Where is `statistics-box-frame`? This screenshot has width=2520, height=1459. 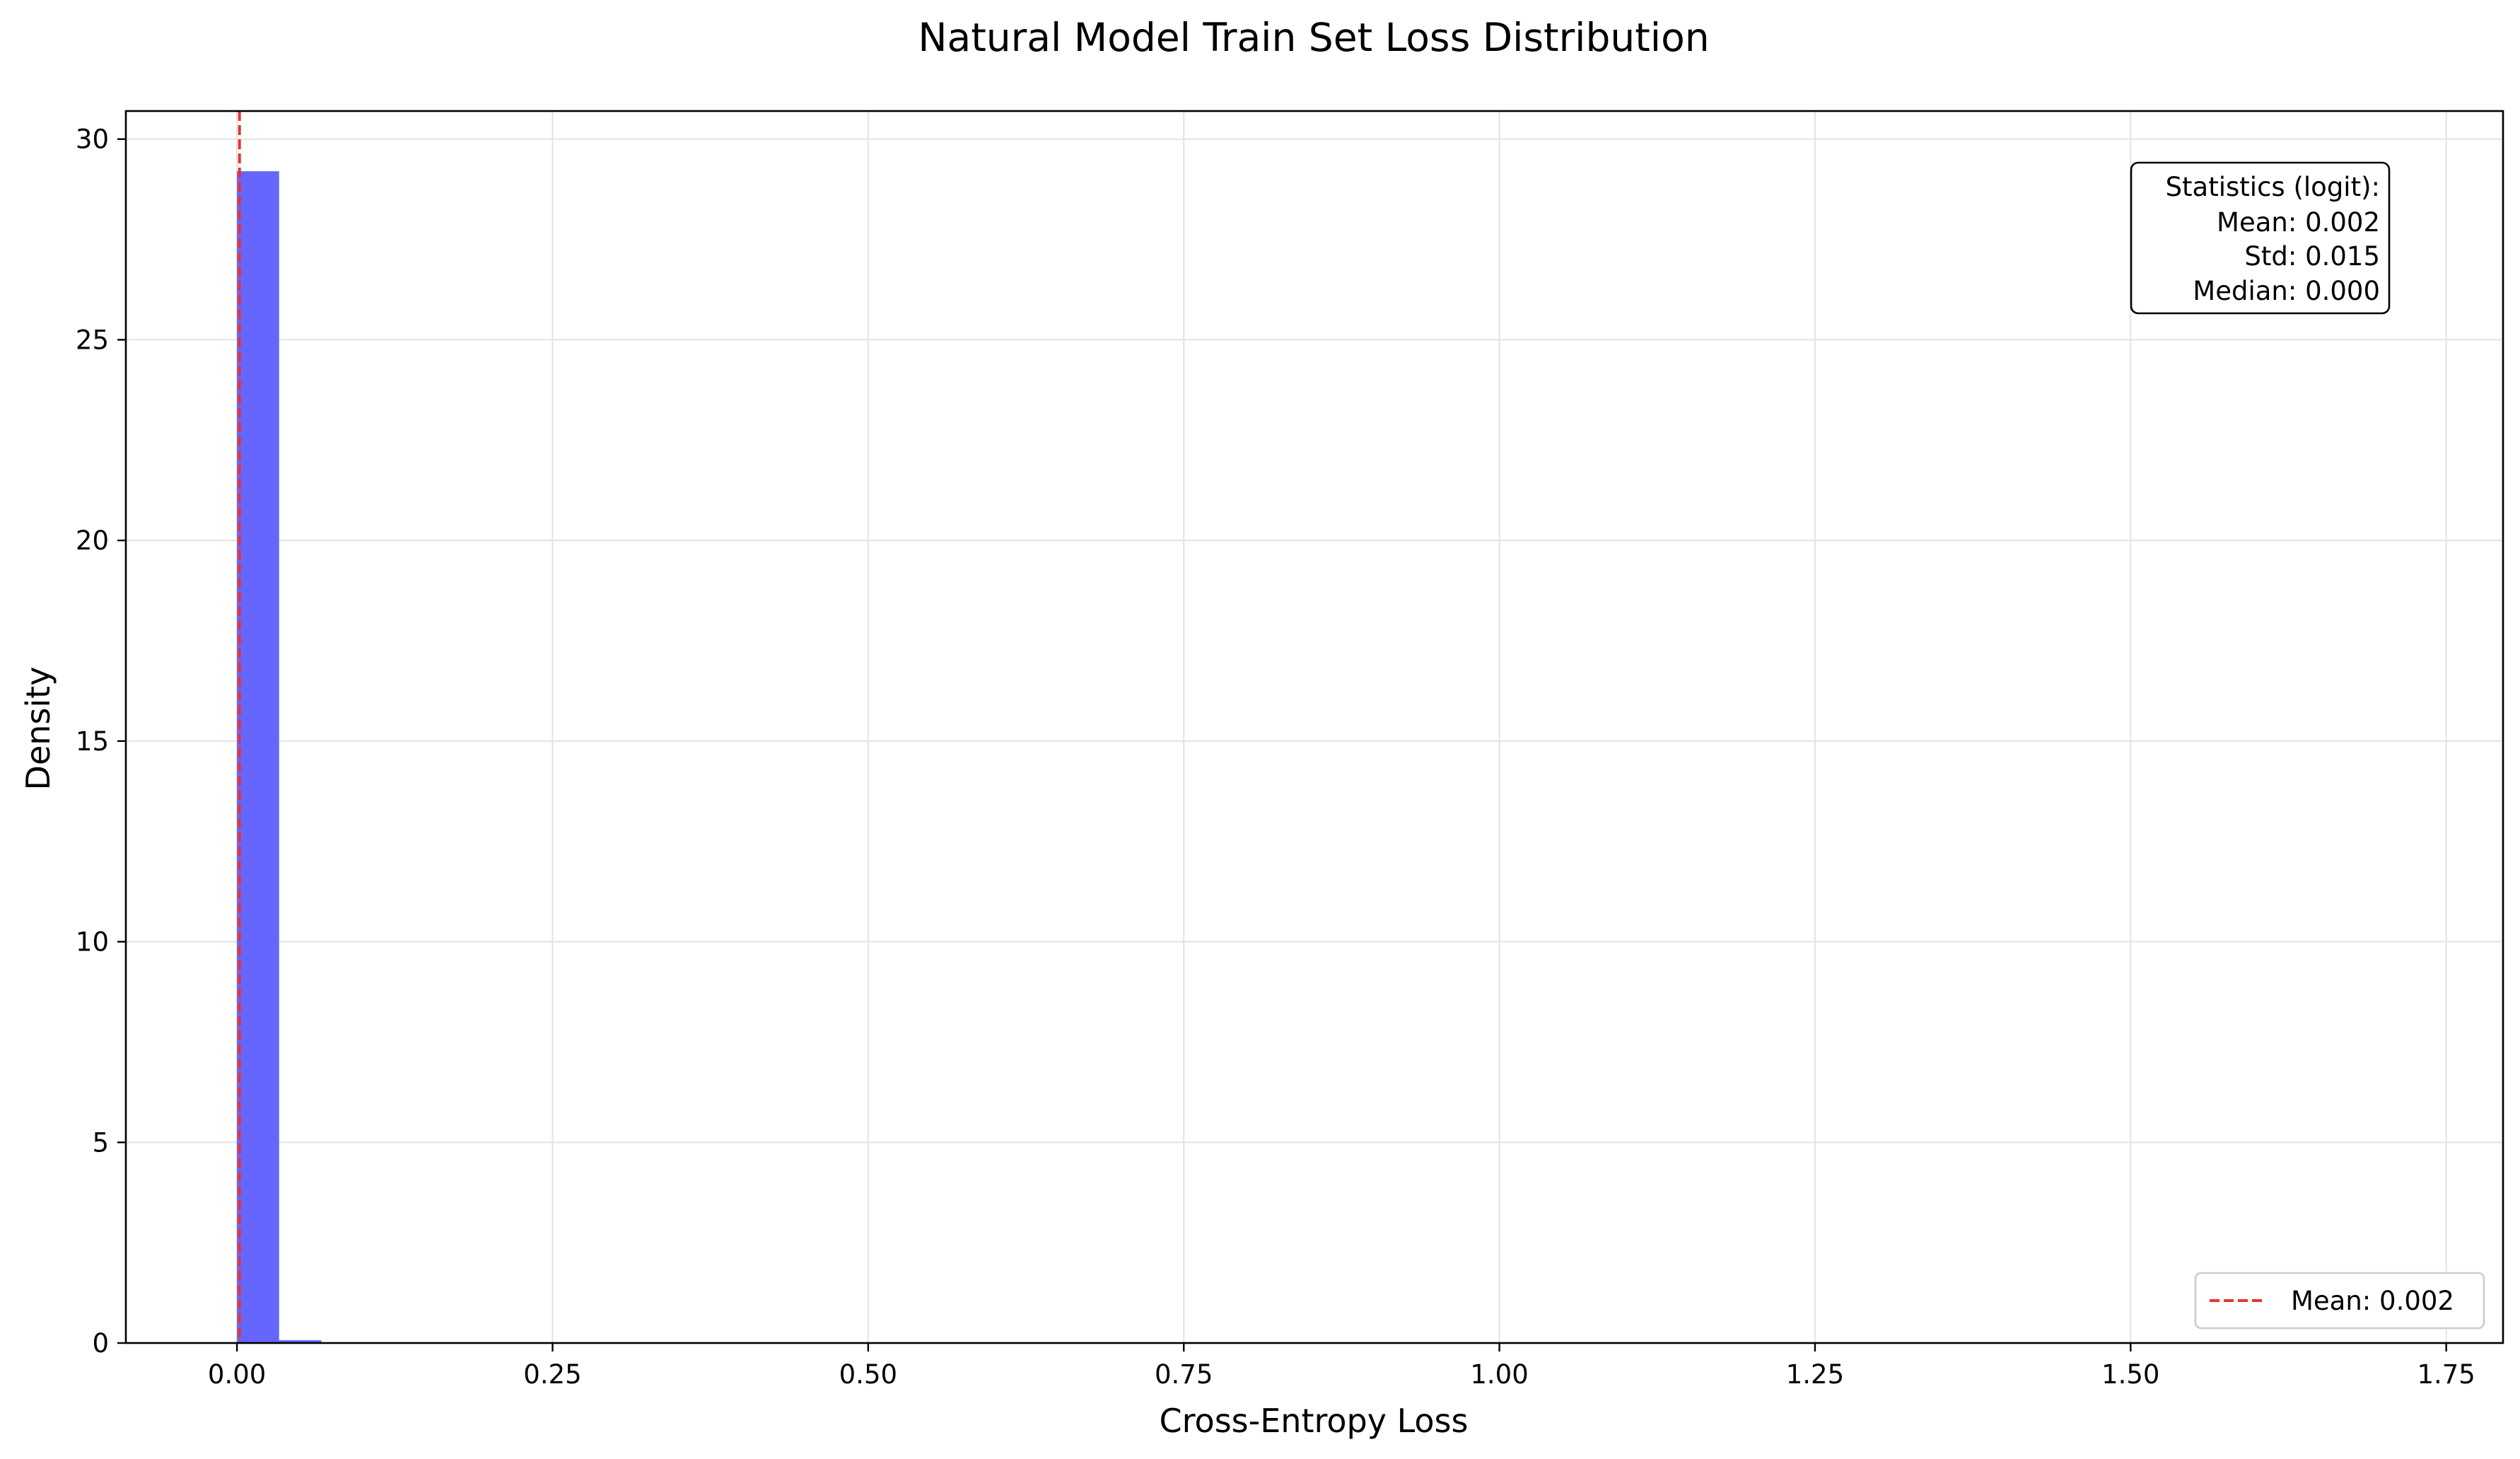 statistics-box-frame is located at coordinates (2260, 238).